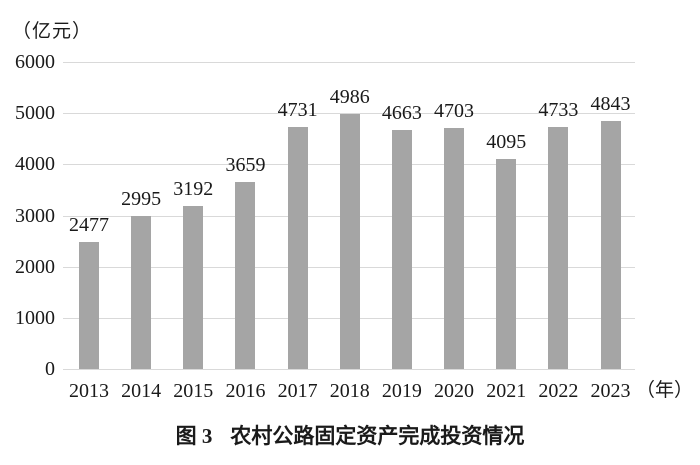 This screenshot has height=465, width=700. I want to click on y-tick-label: 6000, so click(35, 62).